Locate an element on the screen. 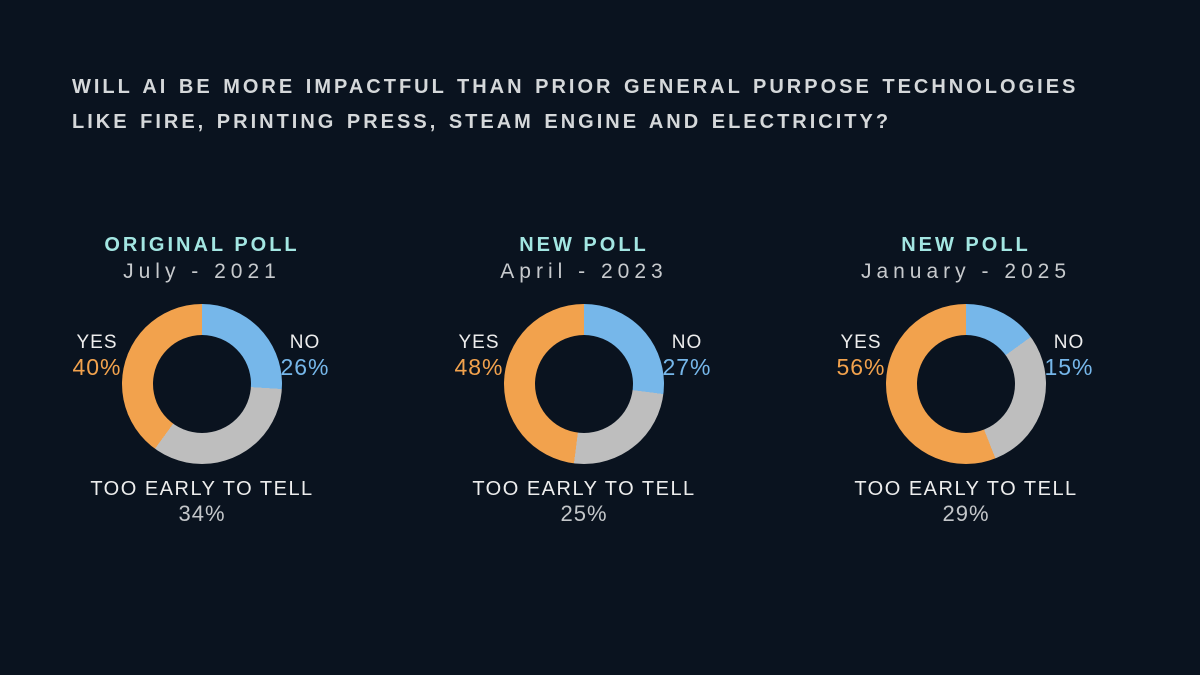  poll-heading: ORIGINAL POLL is located at coordinates (202, 245).